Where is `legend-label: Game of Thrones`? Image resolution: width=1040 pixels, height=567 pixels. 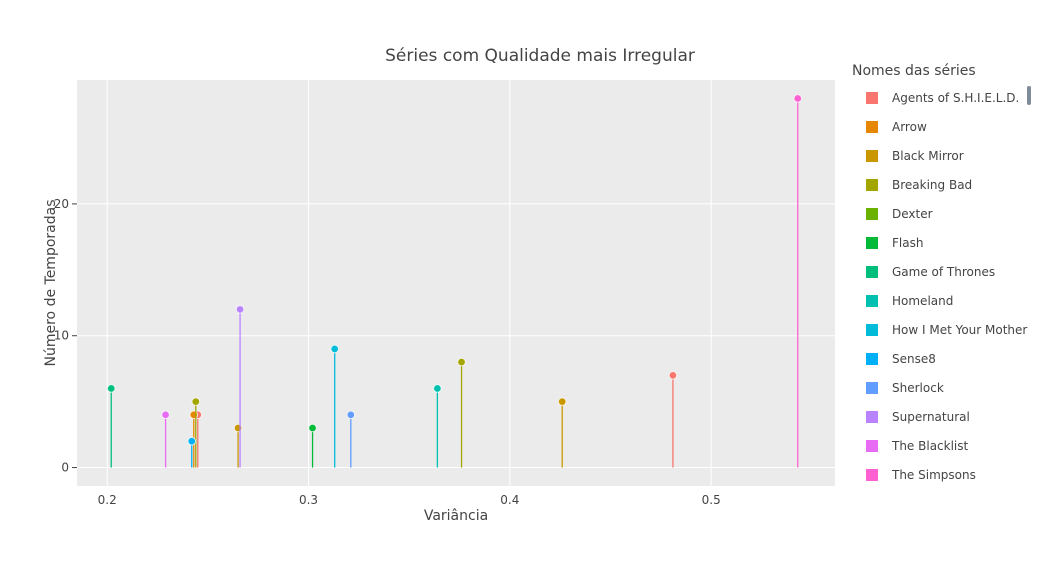 legend-label: Game of Thrones is located at coordinates (943, 272).